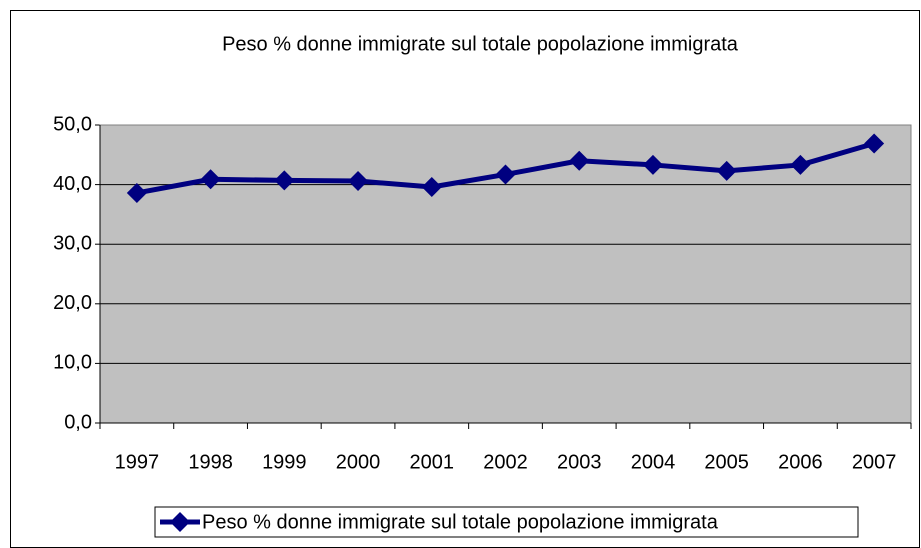  I want to click on x-tick-label: 2002, so click(505, 462).